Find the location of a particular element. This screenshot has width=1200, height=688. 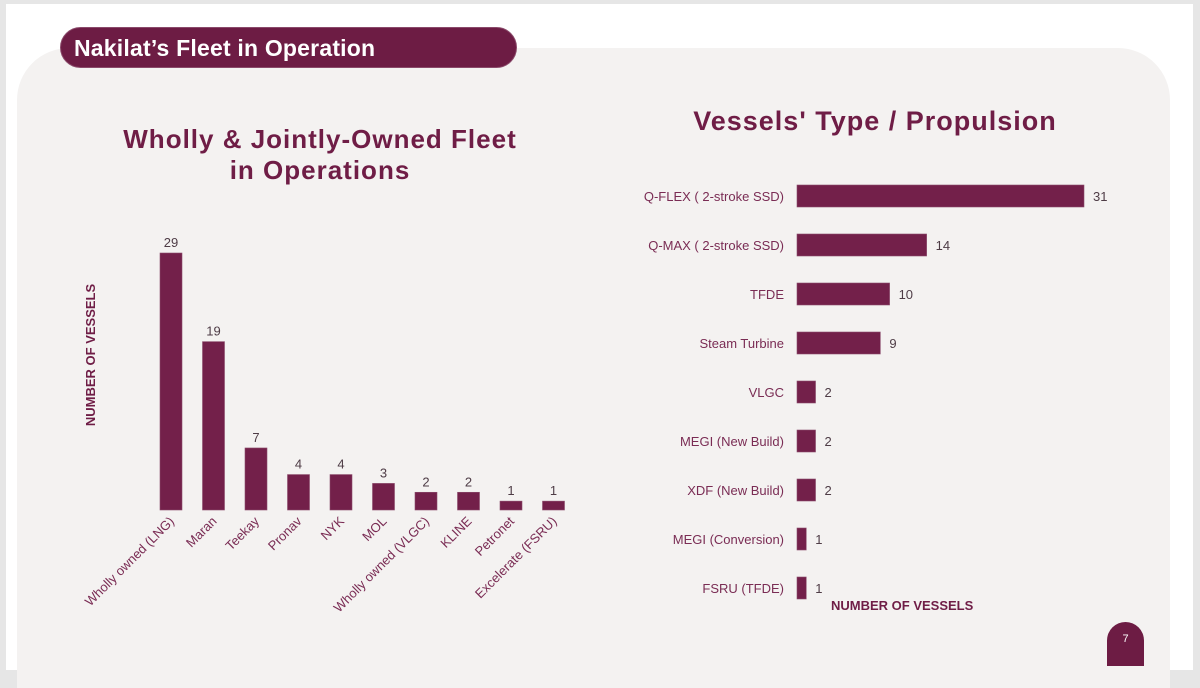

category-label-3: Pronav is located at coordinates (285, 533).